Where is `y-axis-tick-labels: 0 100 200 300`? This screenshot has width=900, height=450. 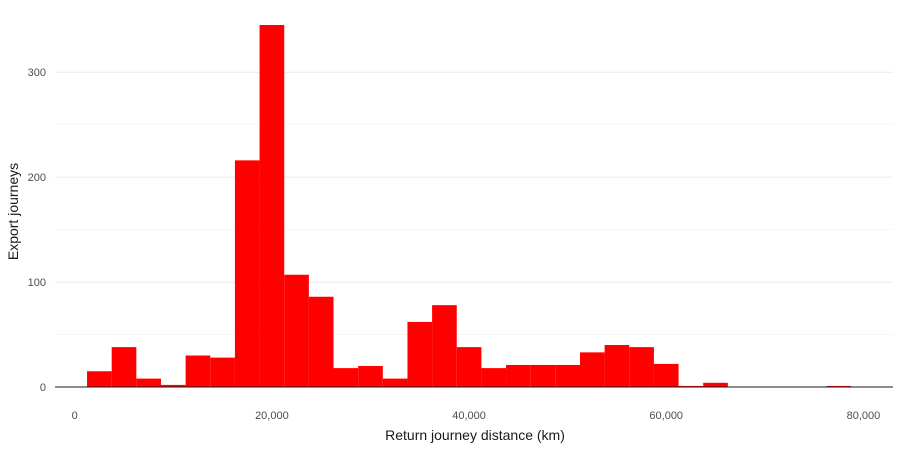 y-axis-tick-labels: 0 100 200 300 is located at coordinates (37, 230).